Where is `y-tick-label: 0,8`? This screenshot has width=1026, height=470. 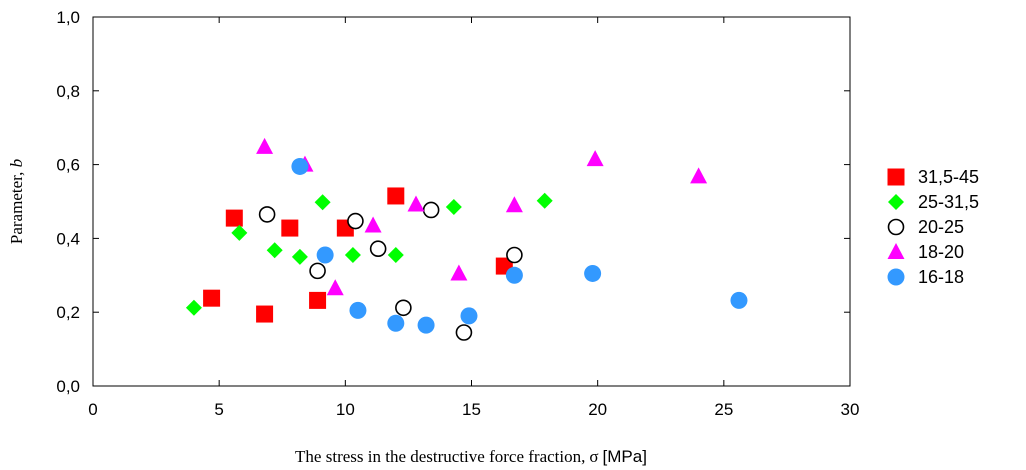
y-tick-label: 0,8 is located at coordinates (68, 91).